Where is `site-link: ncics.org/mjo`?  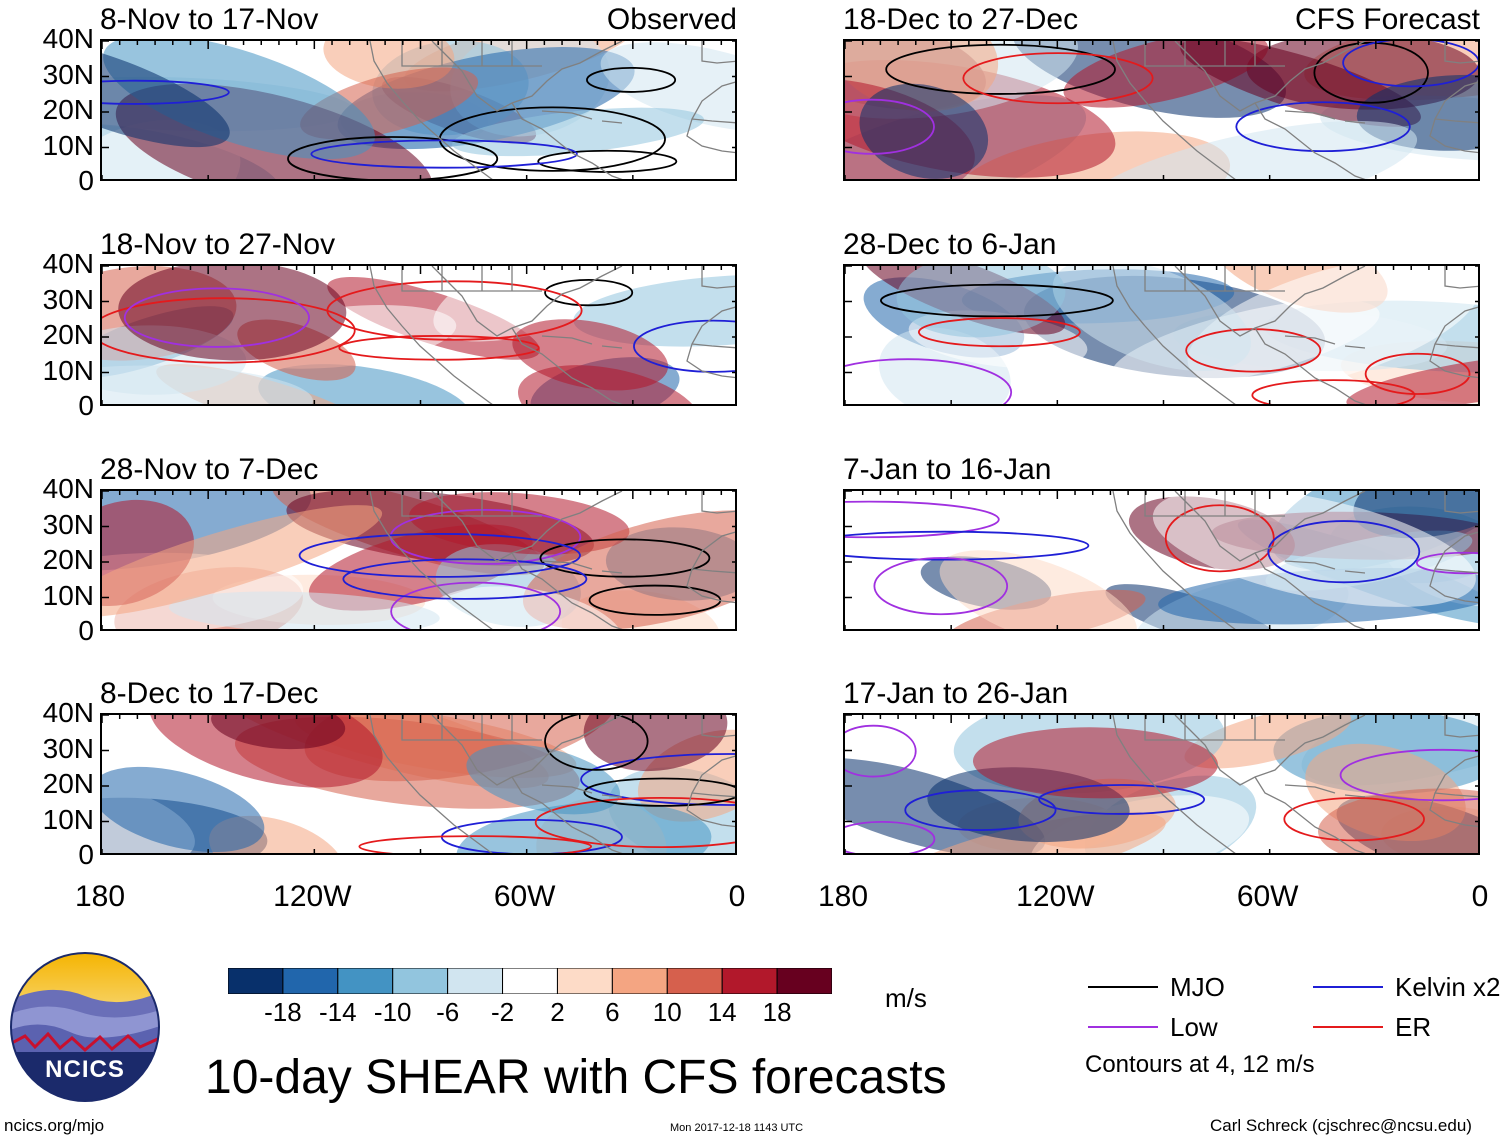
site-link: ncics.org/mjo is located at coordinates (54, 1125).